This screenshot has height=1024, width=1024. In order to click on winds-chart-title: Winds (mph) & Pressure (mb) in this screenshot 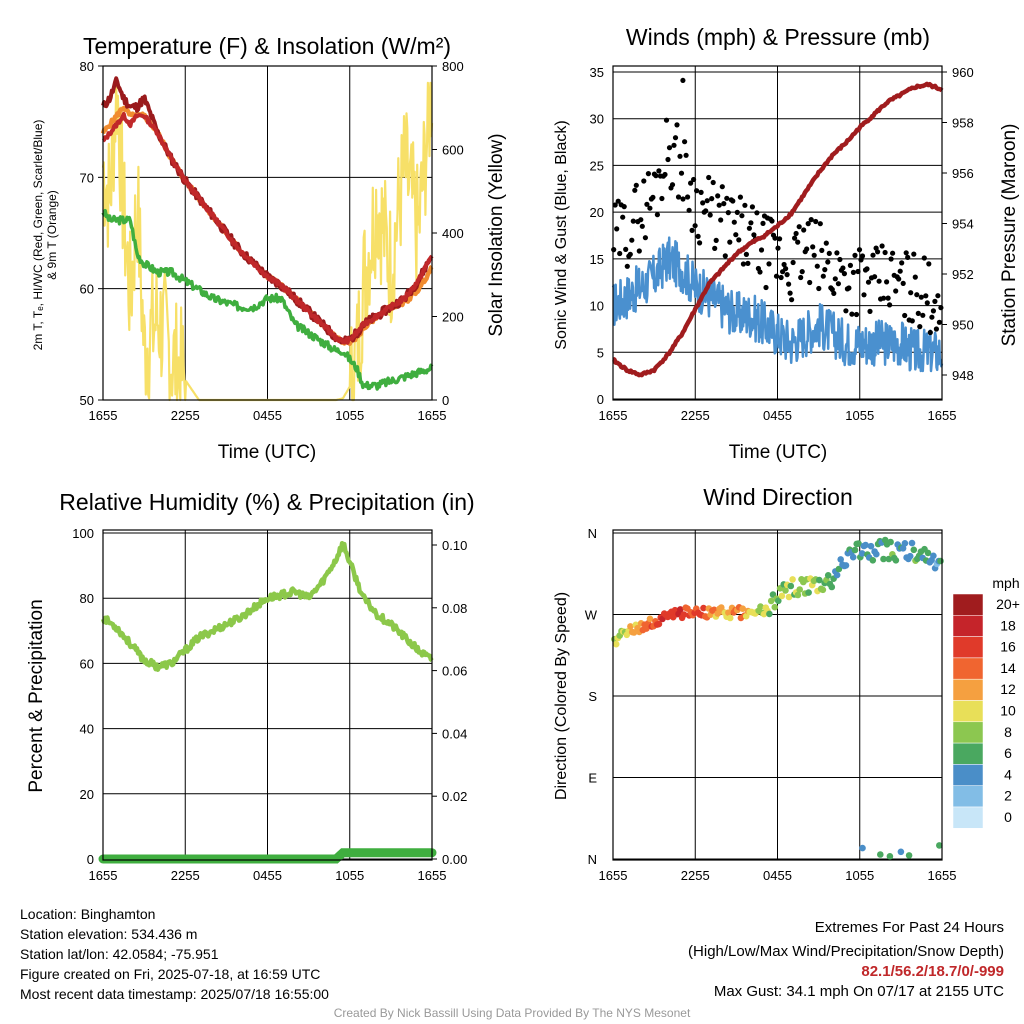, I will do `click(778, 37)`.